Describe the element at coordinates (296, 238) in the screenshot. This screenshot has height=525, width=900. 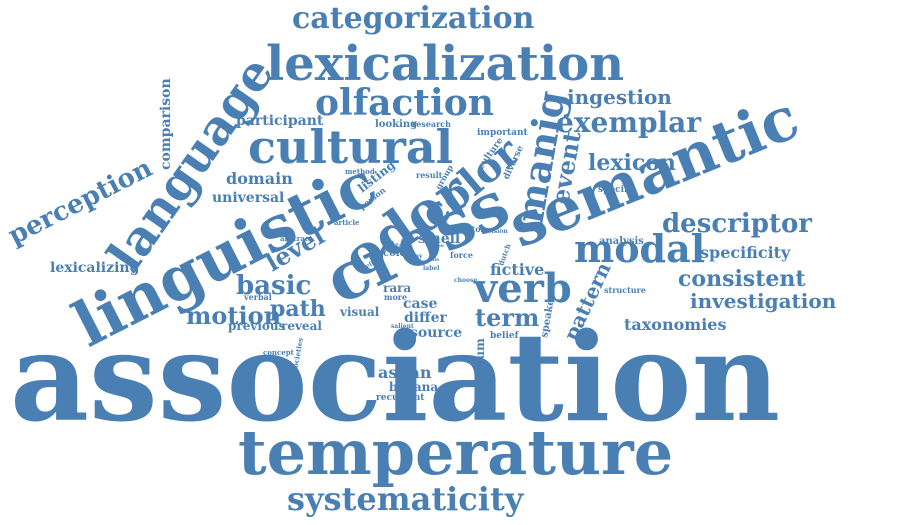
I see `word-abstract: abstract` at that location.